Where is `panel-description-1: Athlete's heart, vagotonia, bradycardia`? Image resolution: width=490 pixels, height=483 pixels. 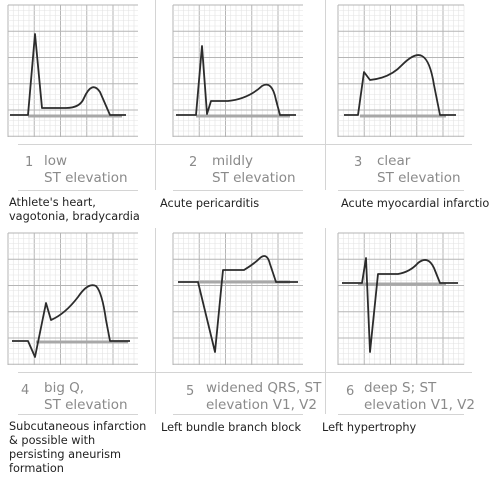
panel-description-1: Athlete's heart, vagotonia, bradycardia is located at coordinates (74, 210).